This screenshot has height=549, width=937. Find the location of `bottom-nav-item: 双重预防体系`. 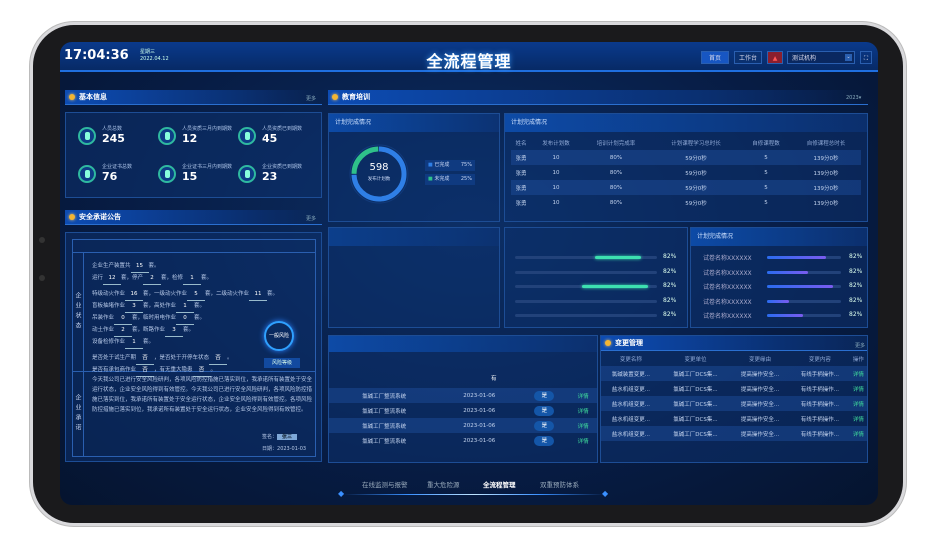

bottom-nav-item: 双重预防体系 is located at coordinates (559, 485).